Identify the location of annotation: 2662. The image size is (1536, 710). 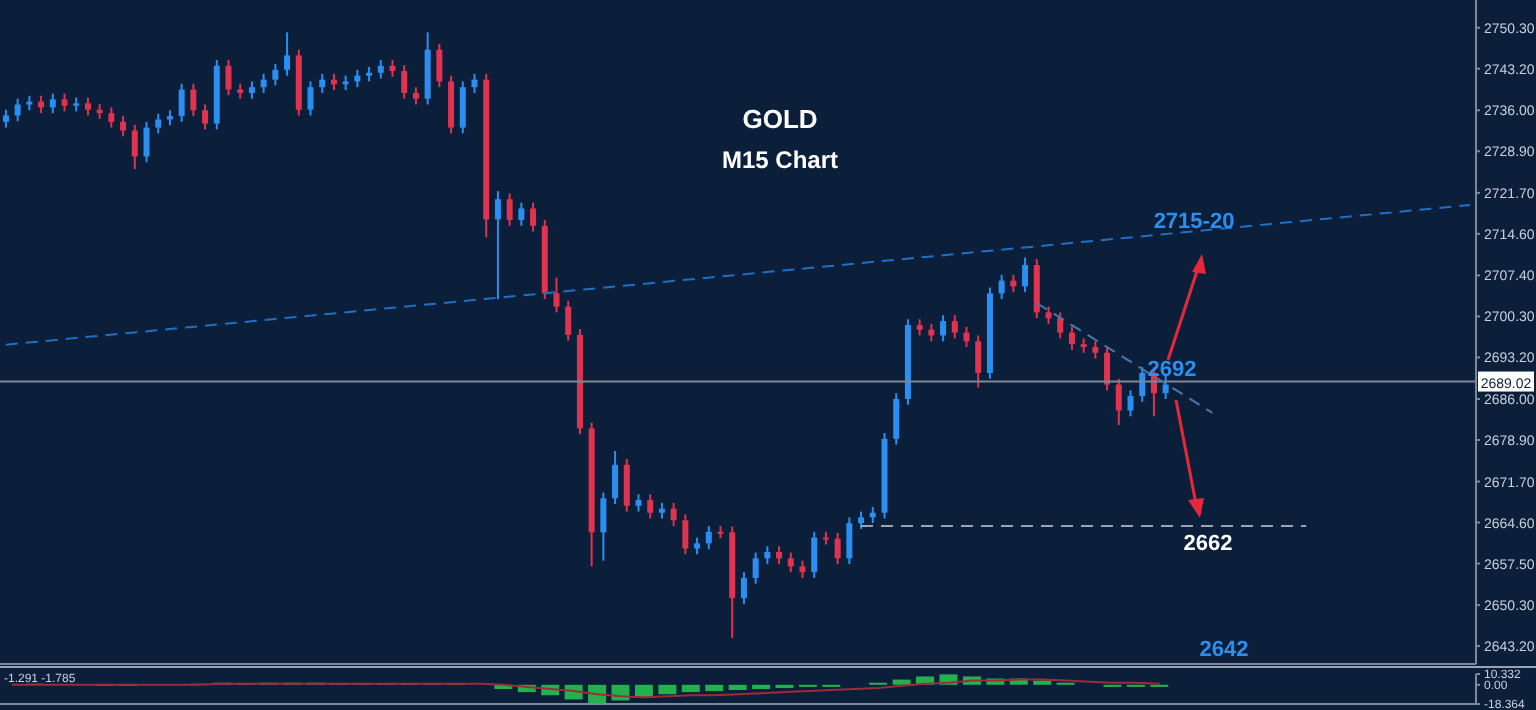
(1208, 544).